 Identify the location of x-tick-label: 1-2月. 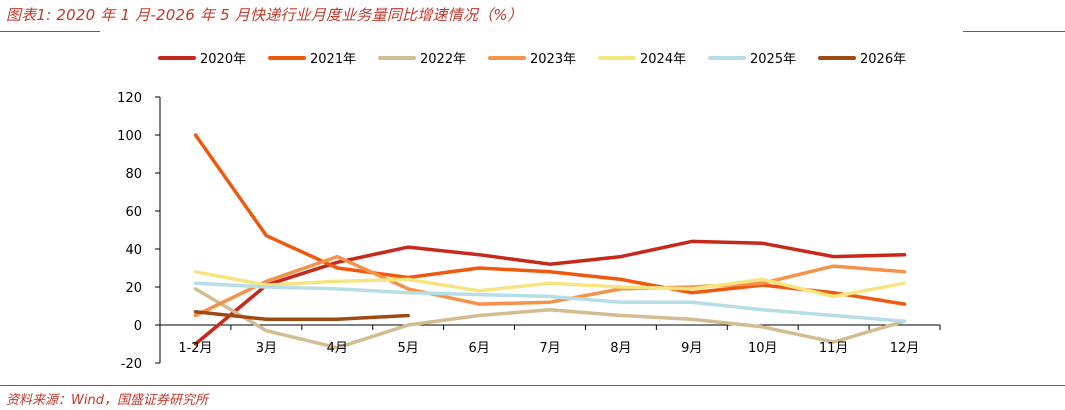
(195, 348).